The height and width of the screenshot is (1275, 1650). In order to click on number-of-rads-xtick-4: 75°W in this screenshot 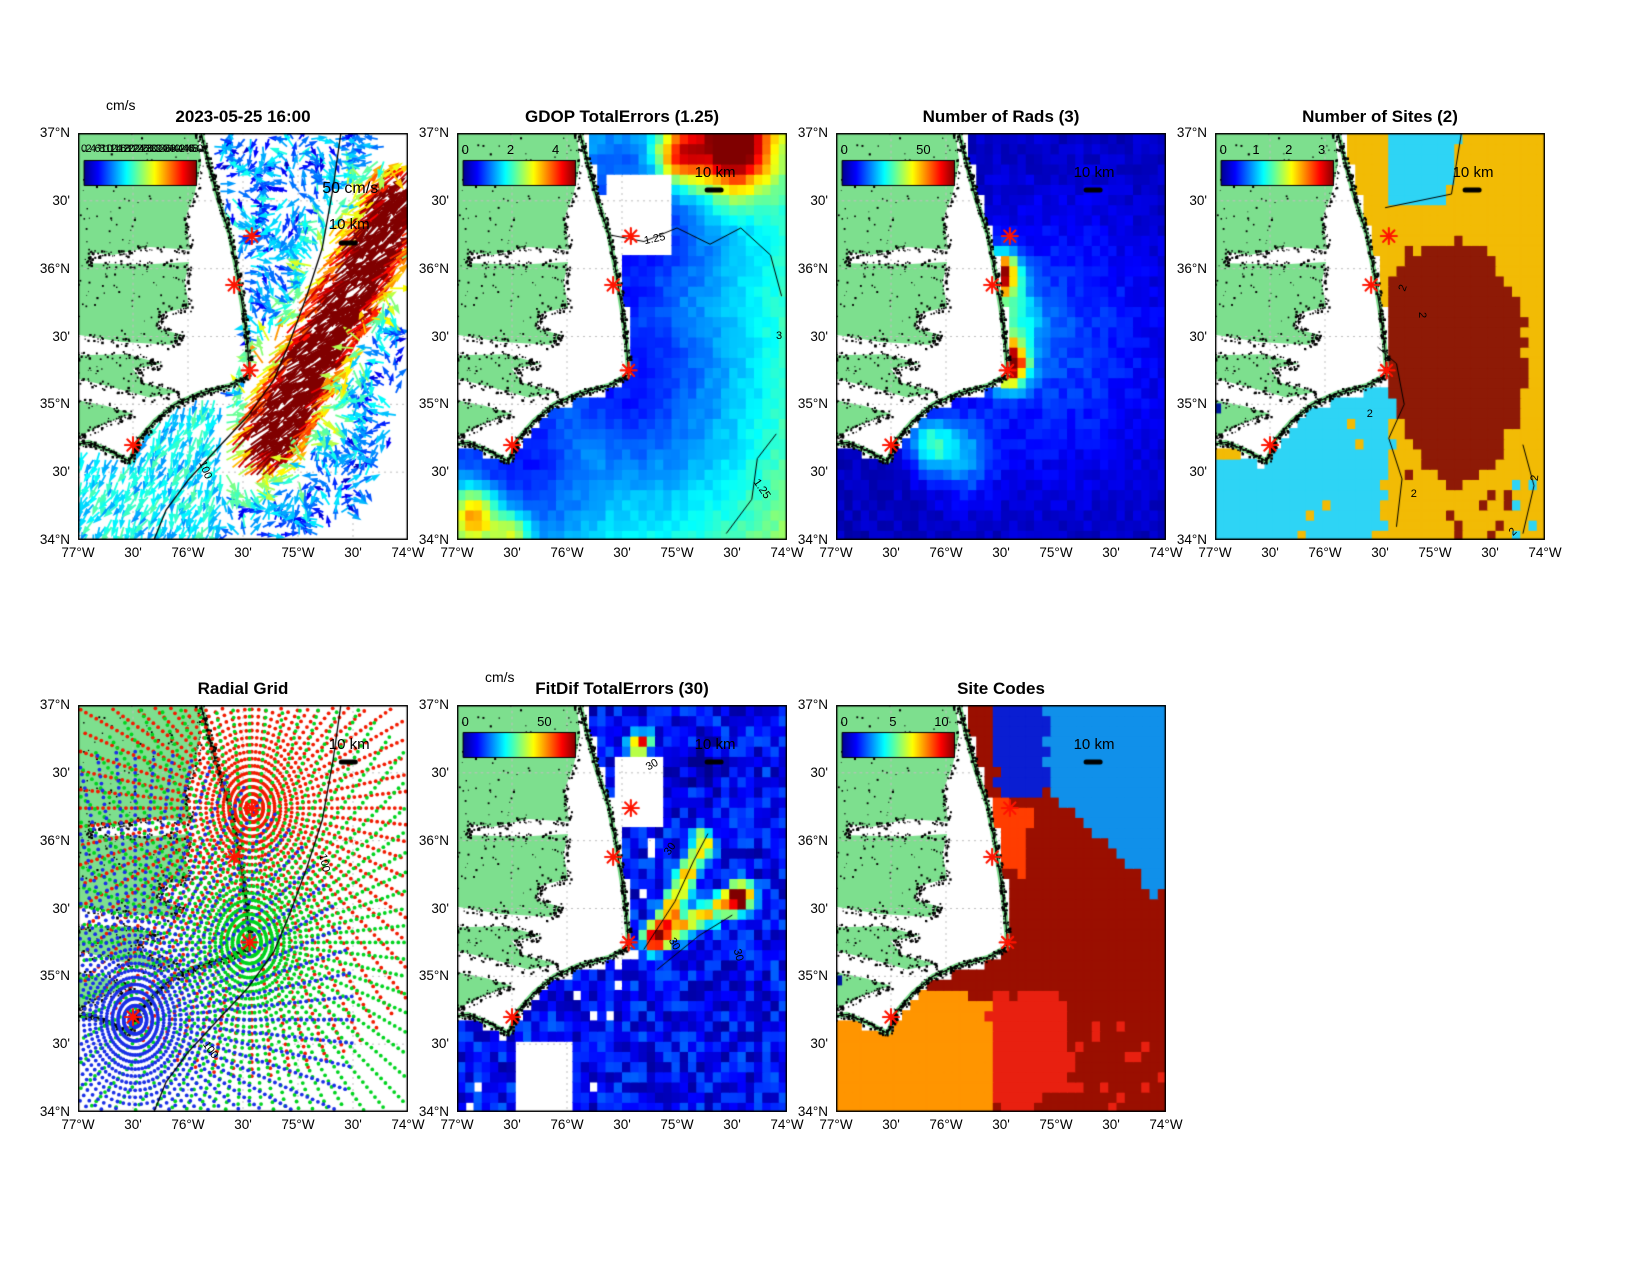, I will do `click(1056, 552)`.